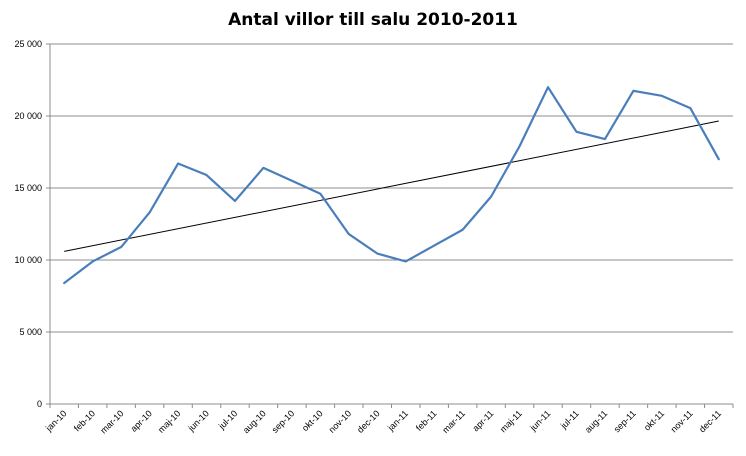 This screenshot has width=746, height=456. What do you see at coordinates (625, 421) in the screenshot?
I see `x-tick-label: sep-11` at bounding box center [625, 421].